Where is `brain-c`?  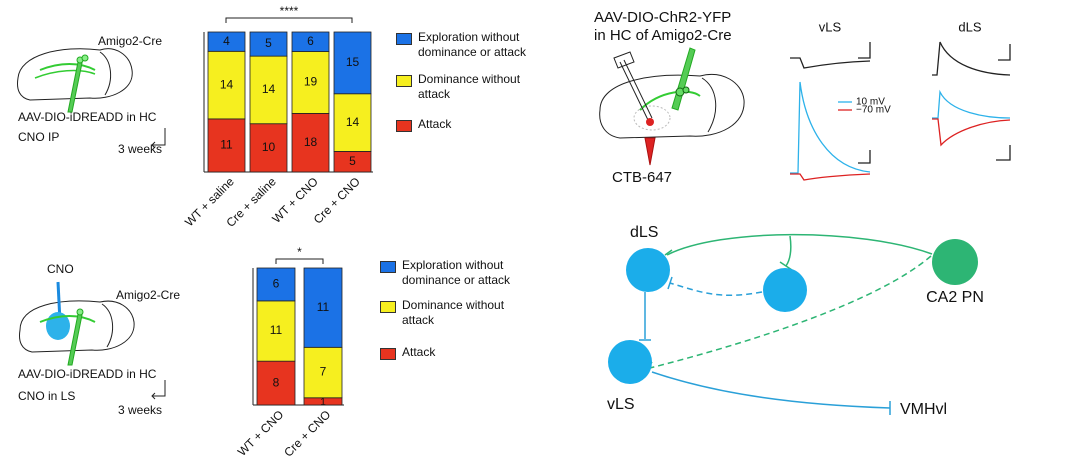 brain-c is located at coordinates (672, 106).